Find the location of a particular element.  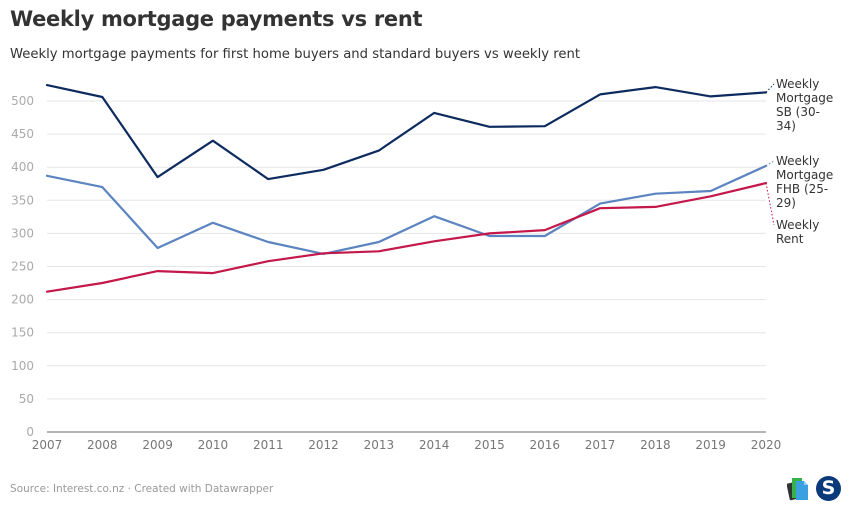

x-tick-label: 2014 is located at coordinates (434, 445).